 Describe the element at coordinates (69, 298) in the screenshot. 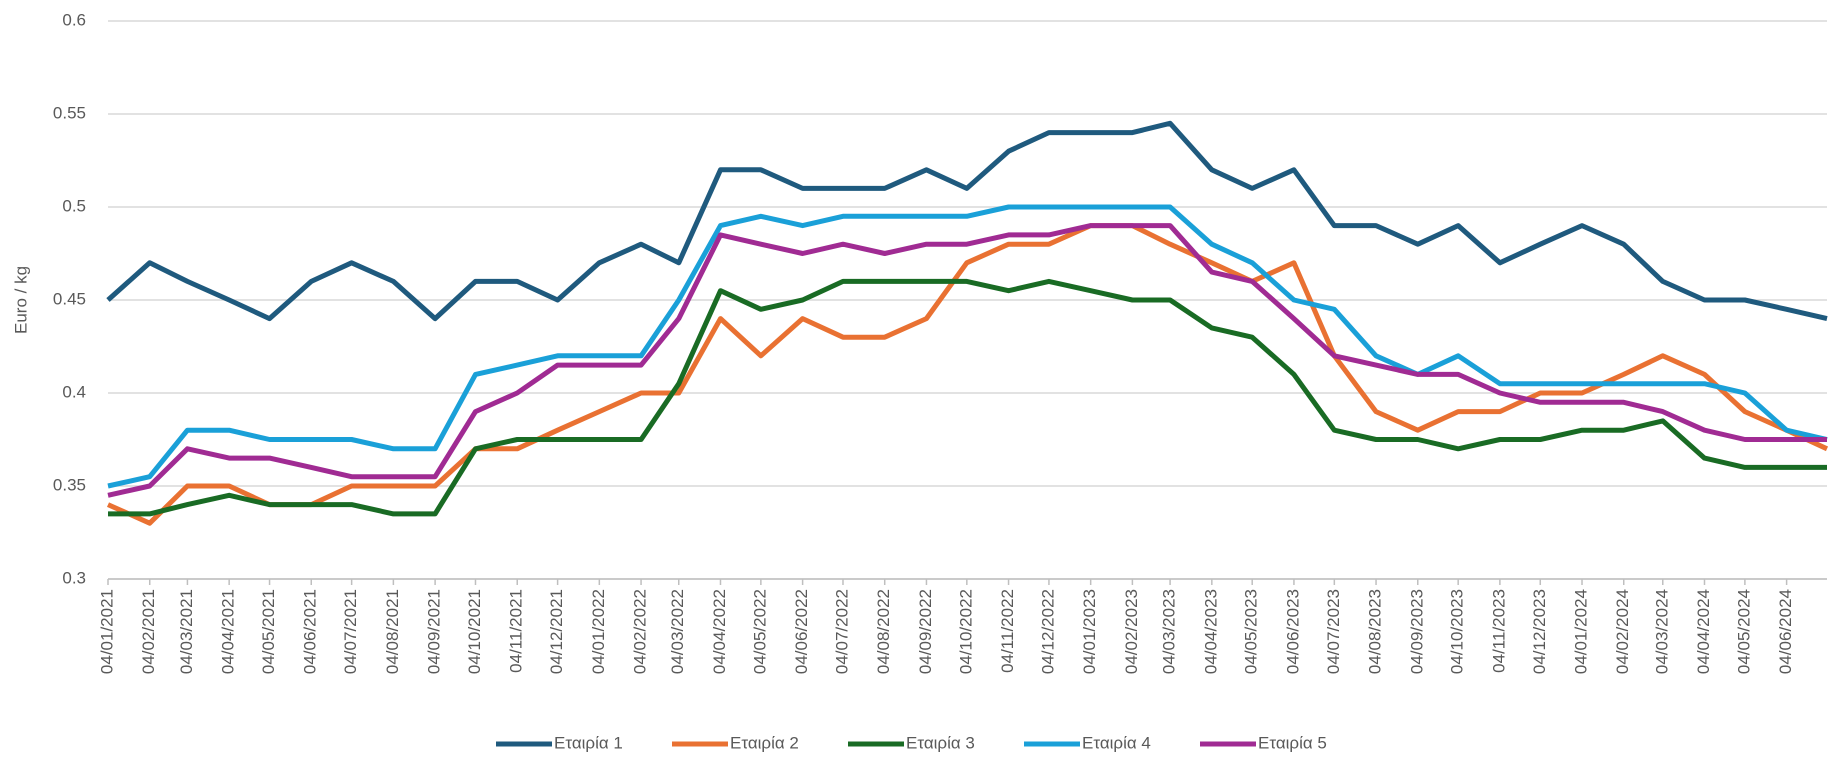

I see `y-tick-label: 0.45` at that location.